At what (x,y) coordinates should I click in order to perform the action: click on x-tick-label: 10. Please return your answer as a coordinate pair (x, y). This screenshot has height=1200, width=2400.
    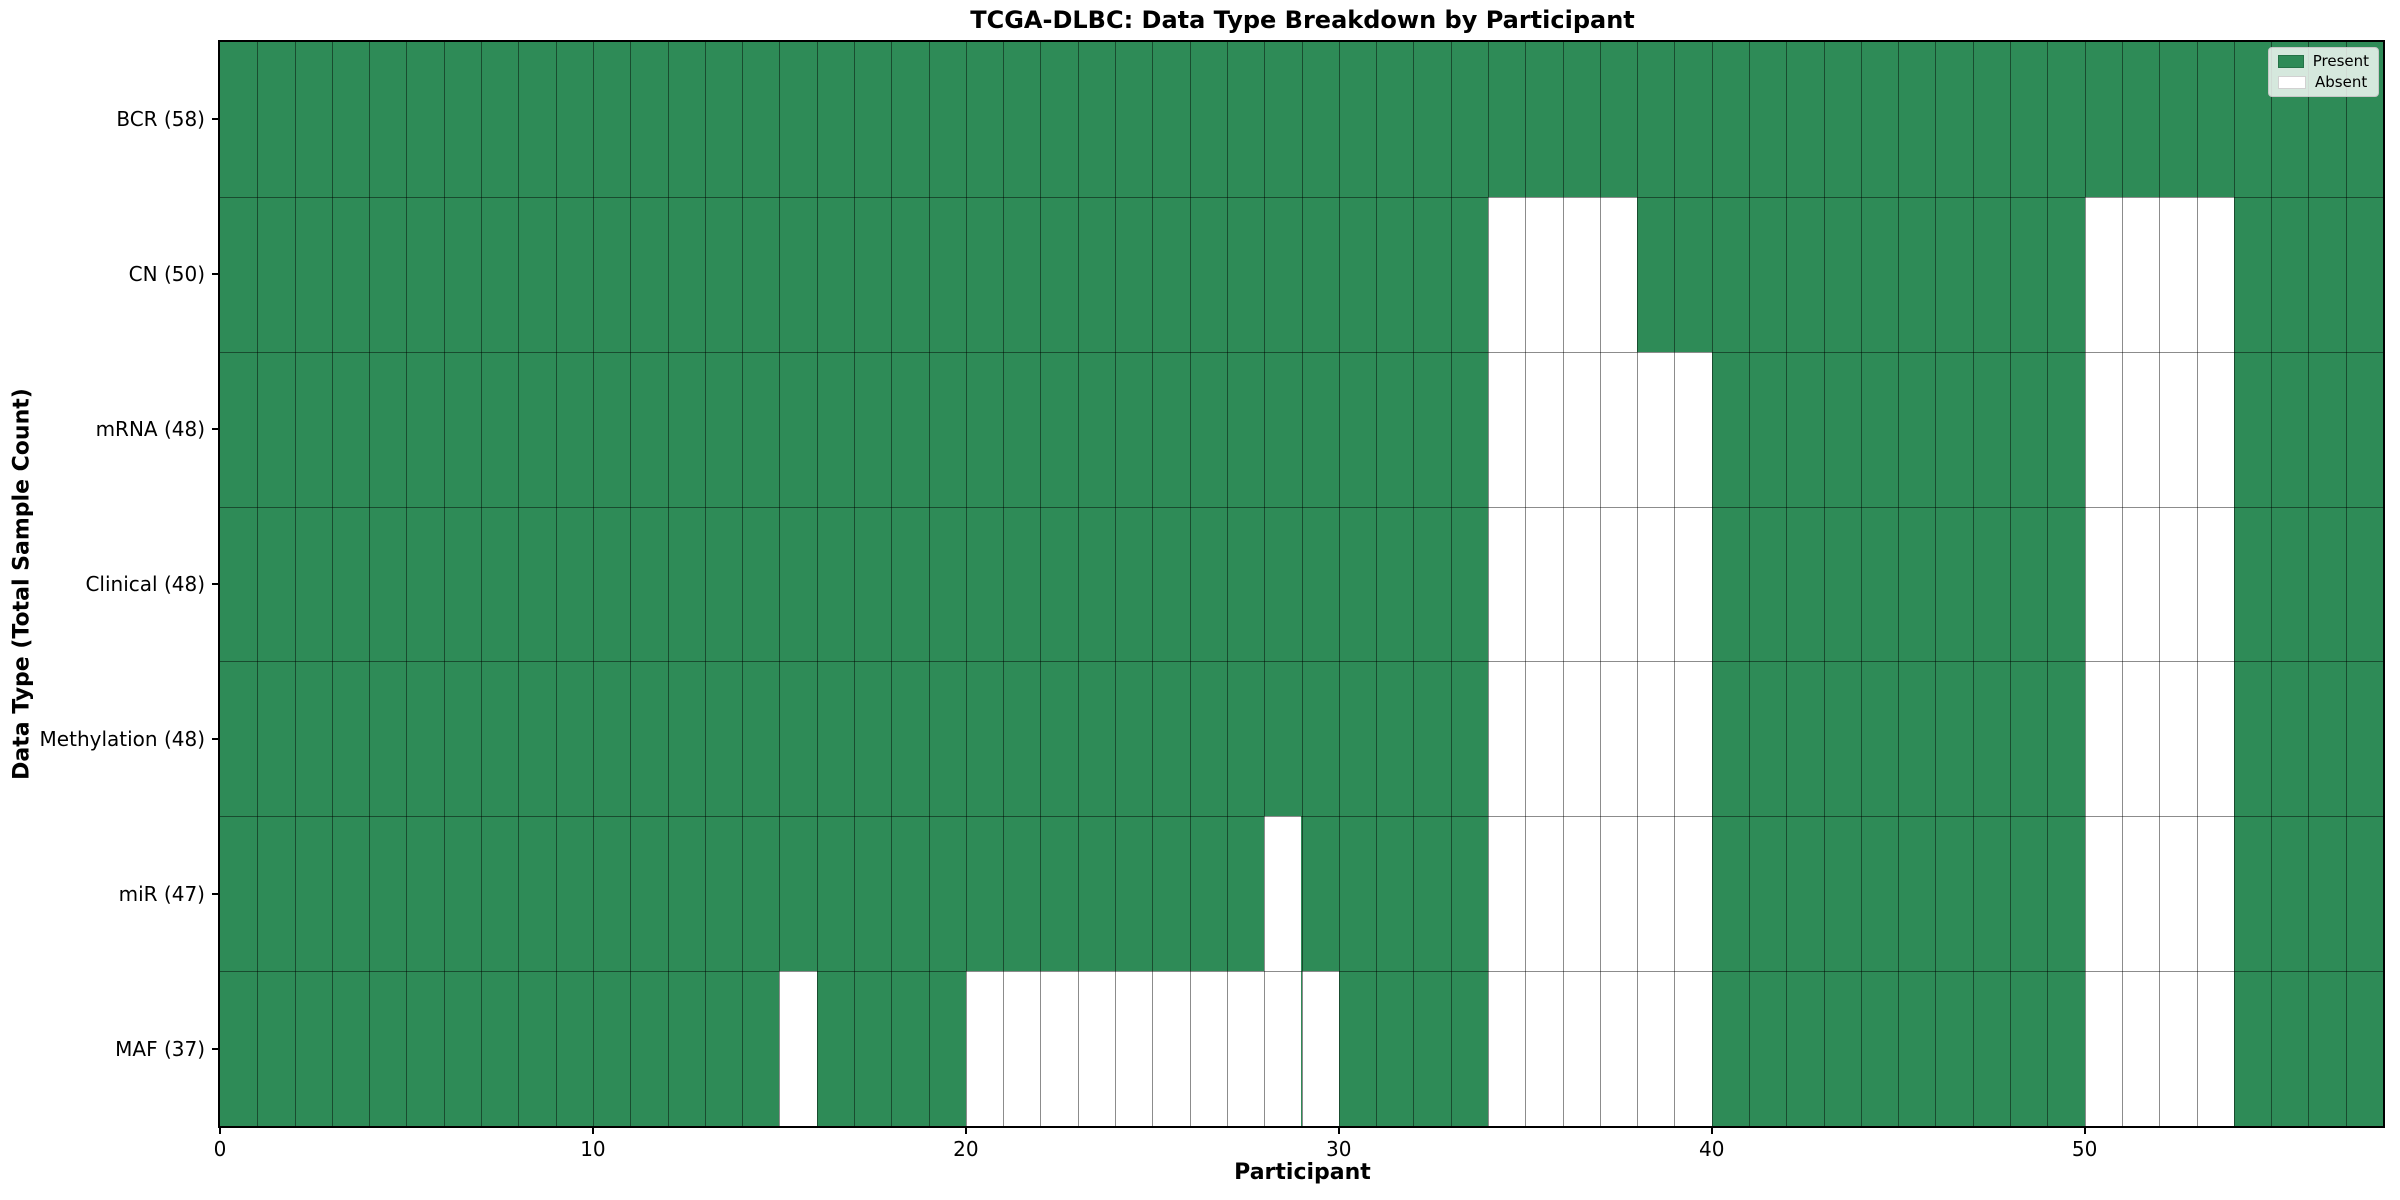
    Looking at the image, I should click on (593, 1149).